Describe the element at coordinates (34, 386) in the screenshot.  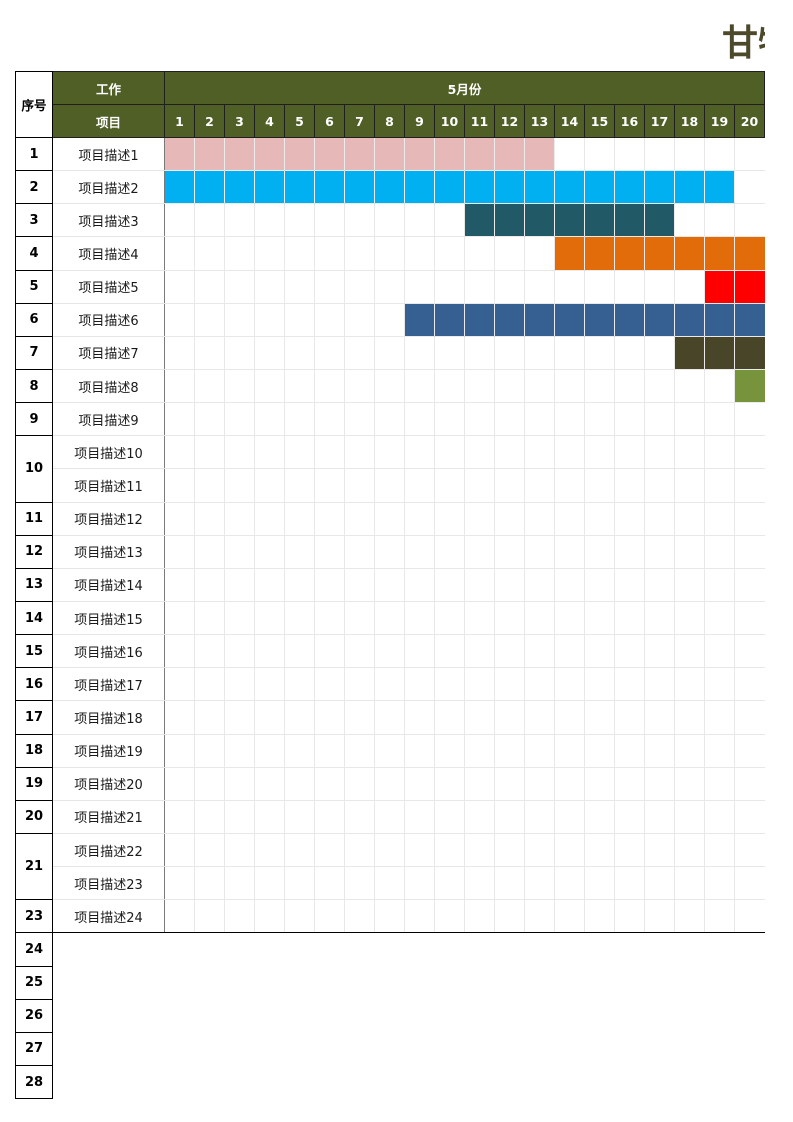
I see `seq-cell: 8` at that location.